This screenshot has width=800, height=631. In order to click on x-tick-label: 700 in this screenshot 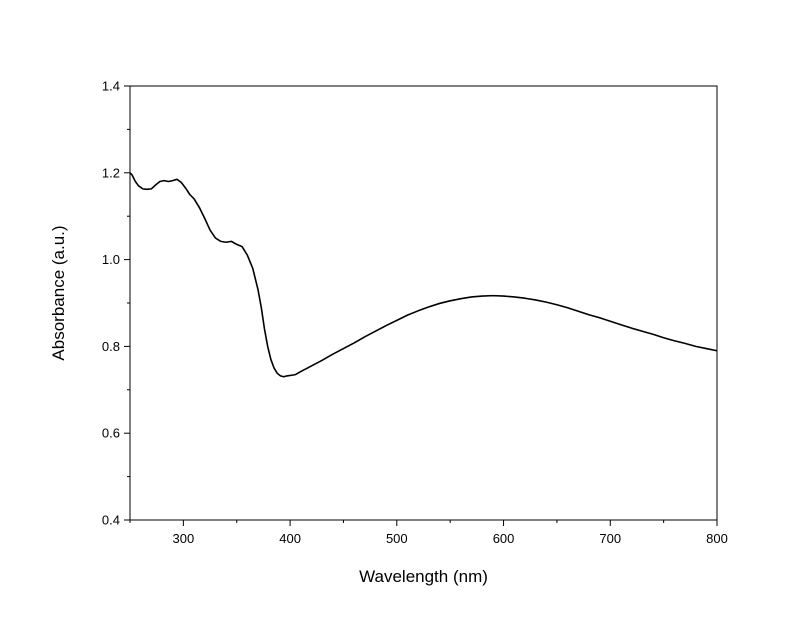, I will do `click(610, 538)`.